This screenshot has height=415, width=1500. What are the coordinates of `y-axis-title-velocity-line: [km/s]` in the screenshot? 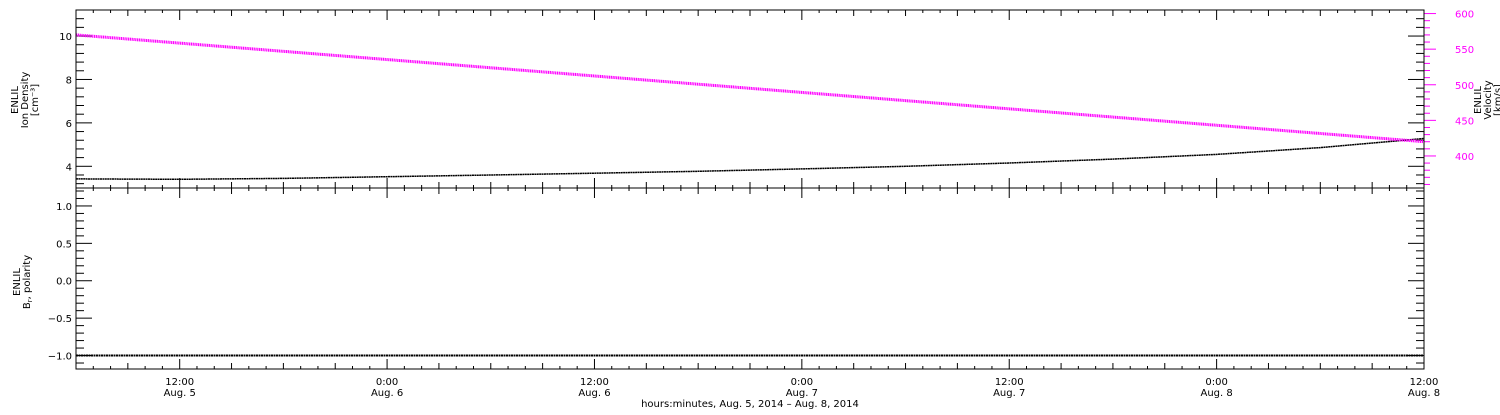 It's located at (1496, 100).